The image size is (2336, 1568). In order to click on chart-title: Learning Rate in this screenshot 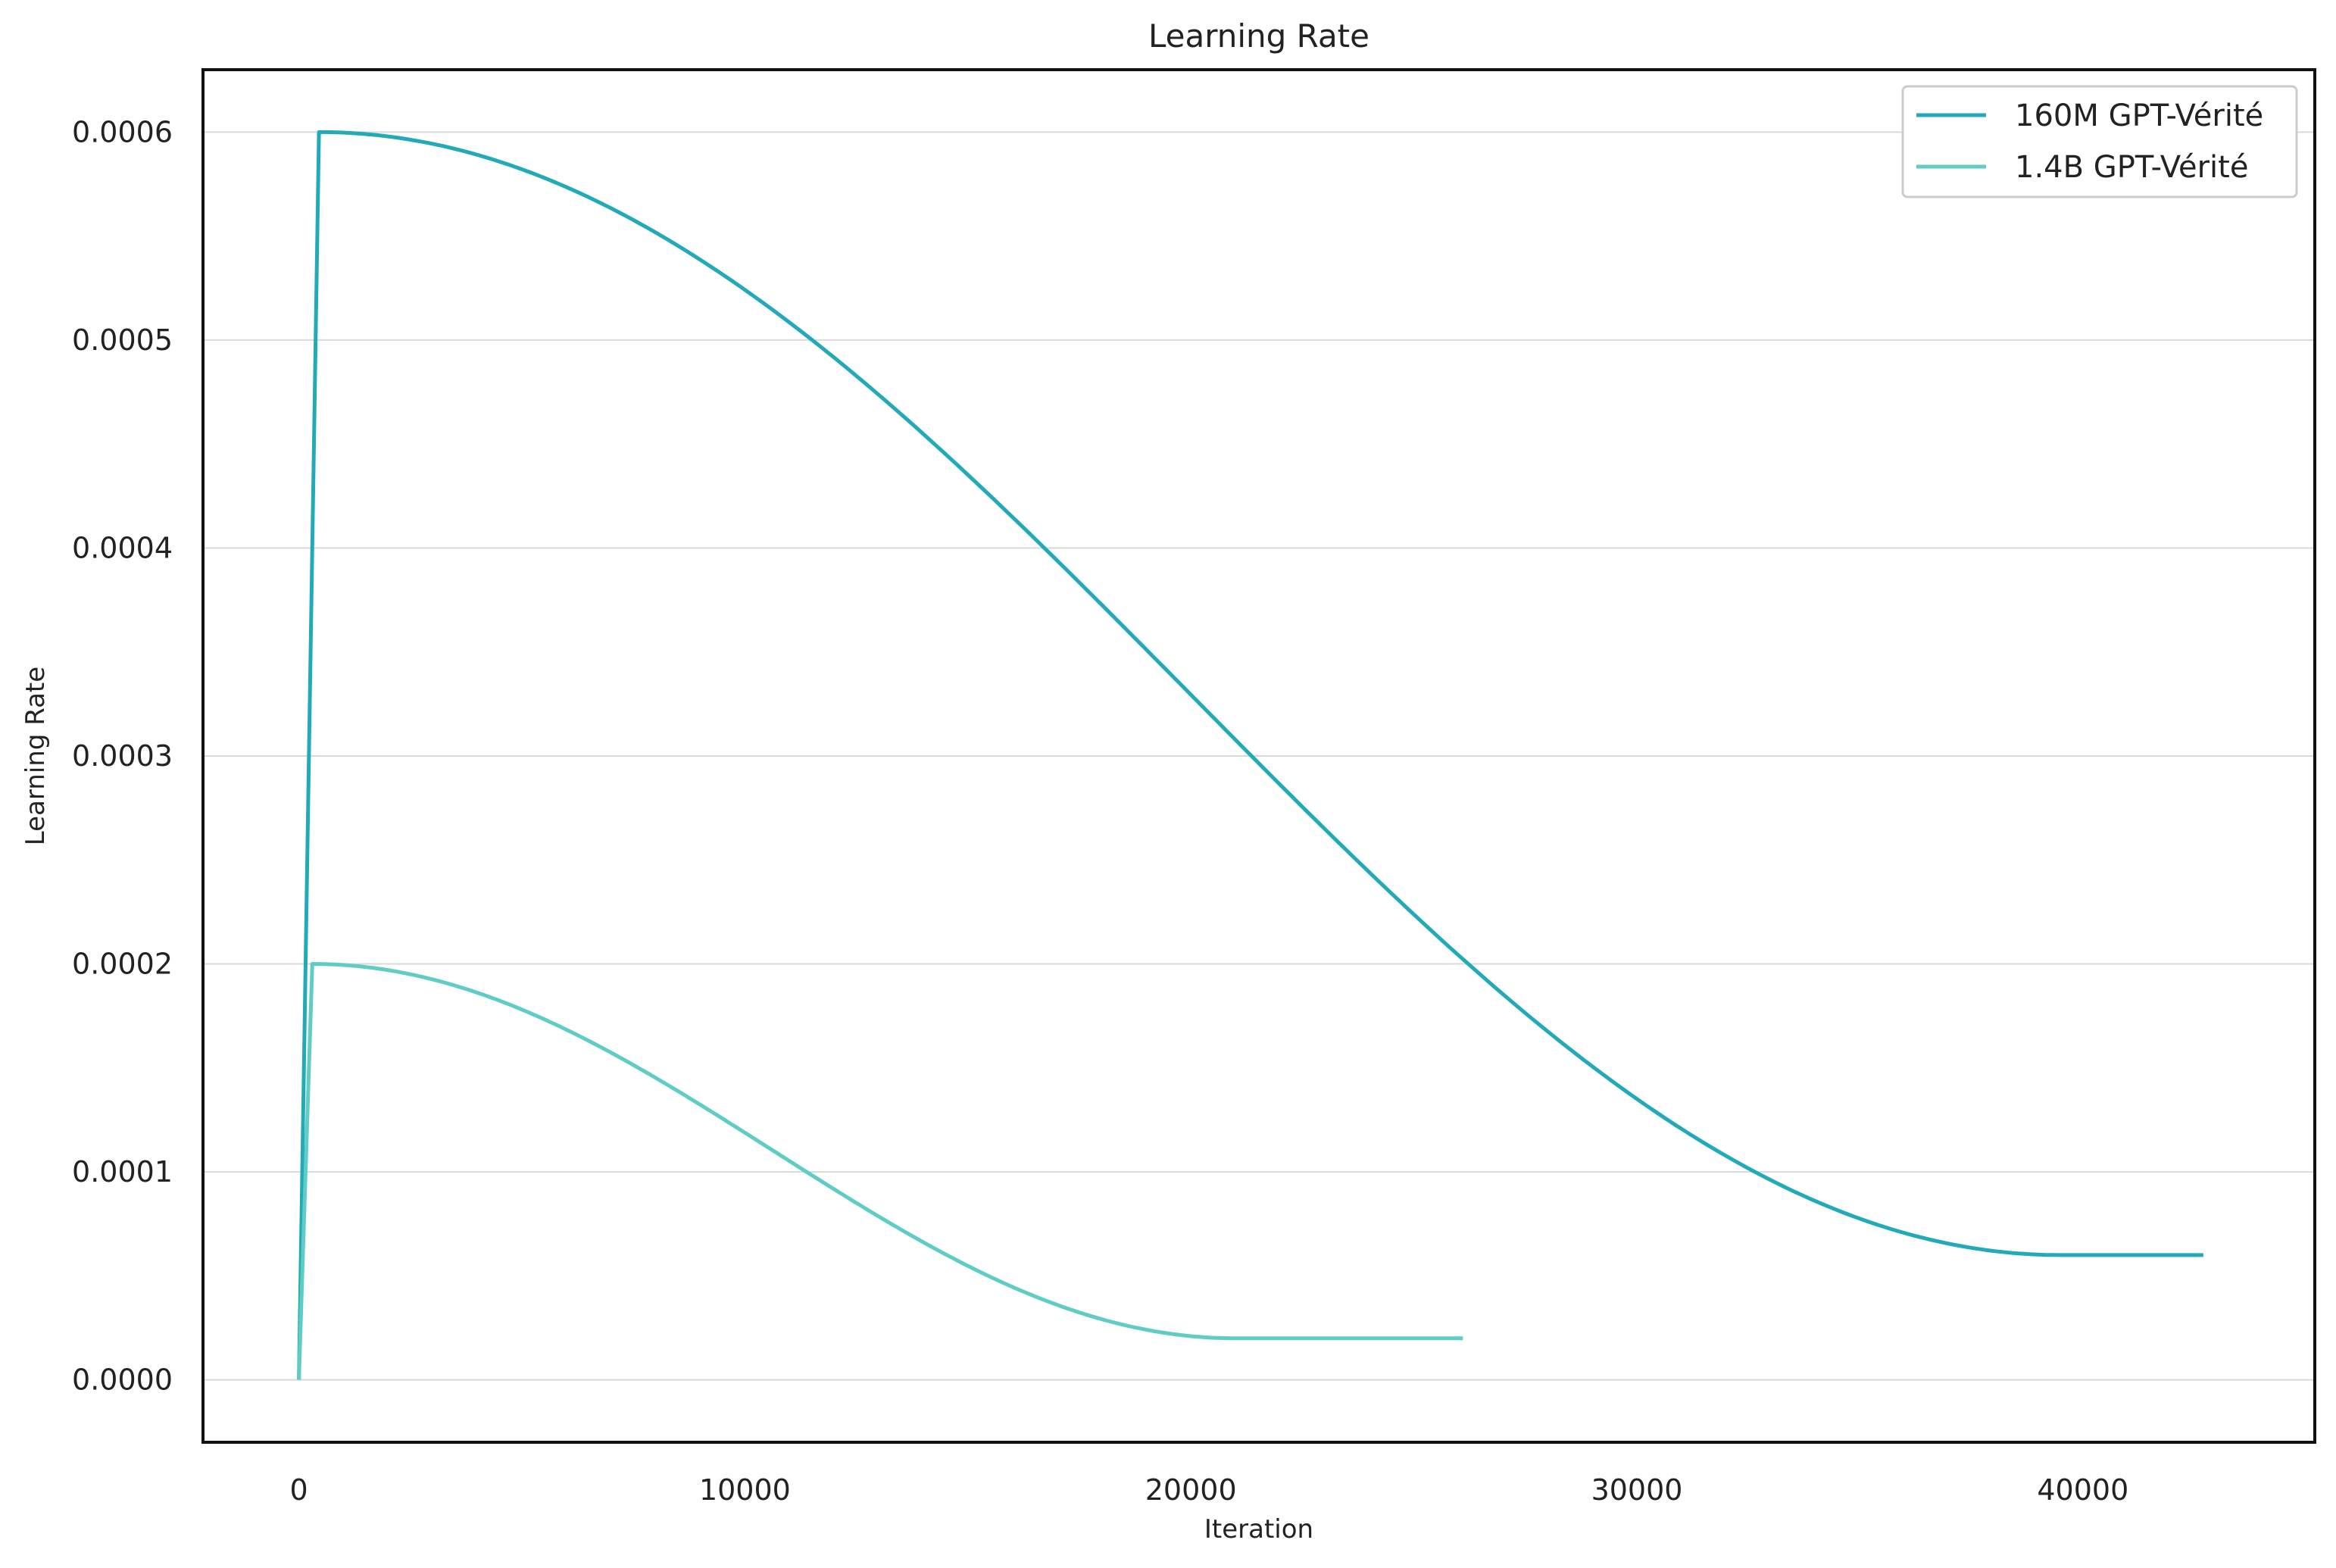, I will do `click(1258, 36)`.